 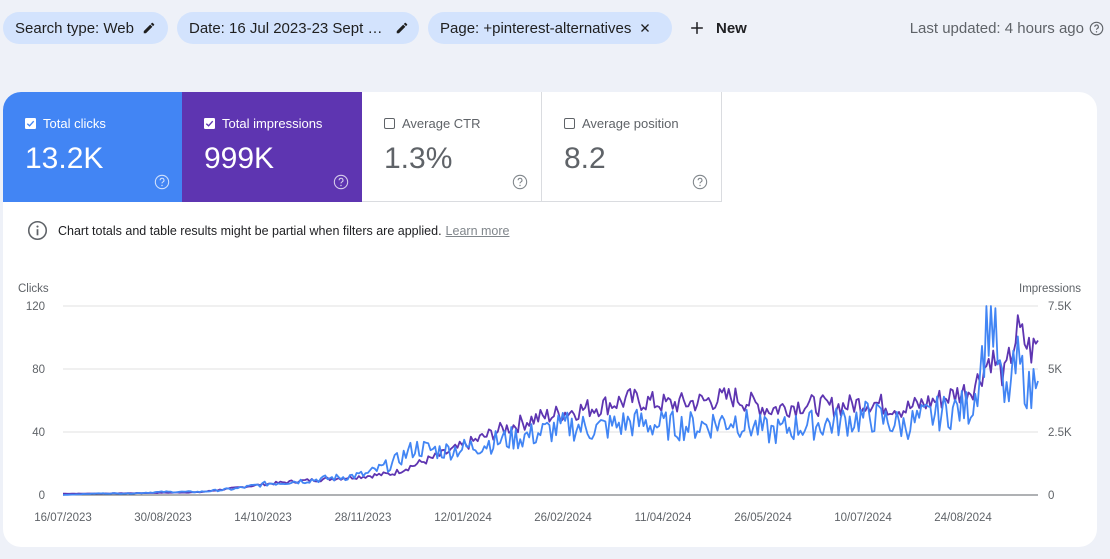 I want to click on page-filter-chip: Page: +pinterest-alternatives, so click(x=550, y=28).